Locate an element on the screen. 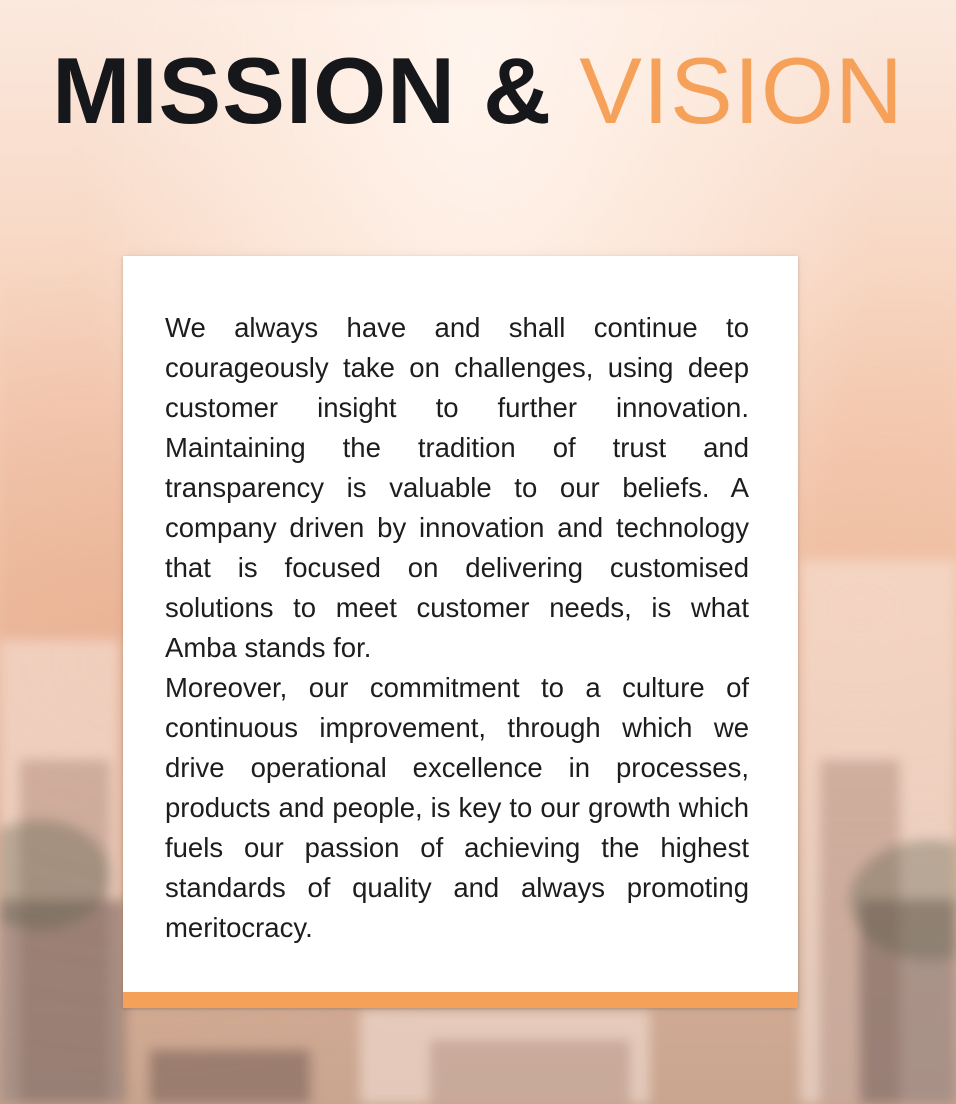  title-vision: VISION is located at coordinates (741, 90).